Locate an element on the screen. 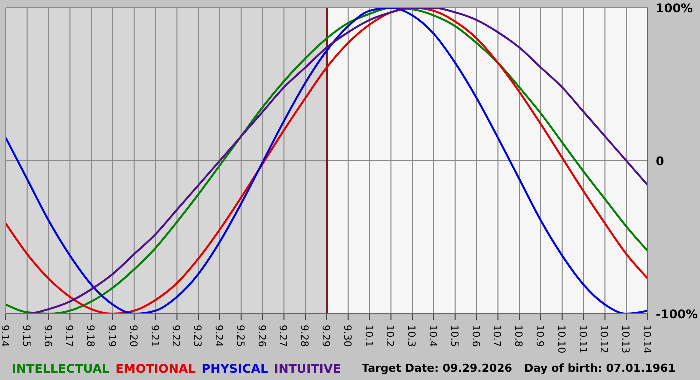 The image size is (700, 380). x-tick-label: 9.30 is located at coordinates (346, 336).